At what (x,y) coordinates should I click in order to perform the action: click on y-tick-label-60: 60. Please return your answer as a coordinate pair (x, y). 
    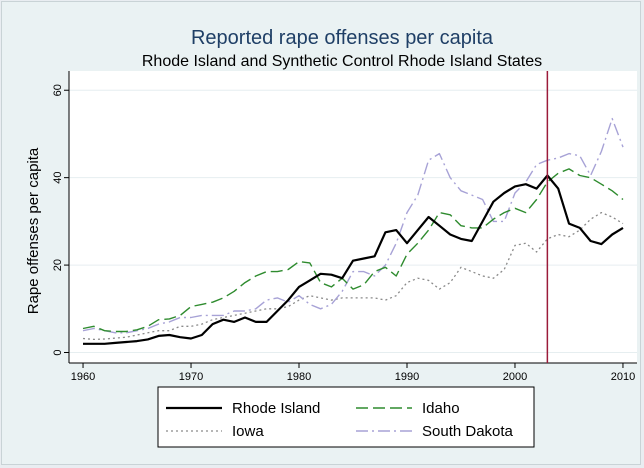
    Looking at the image, I should click on (58, 90).